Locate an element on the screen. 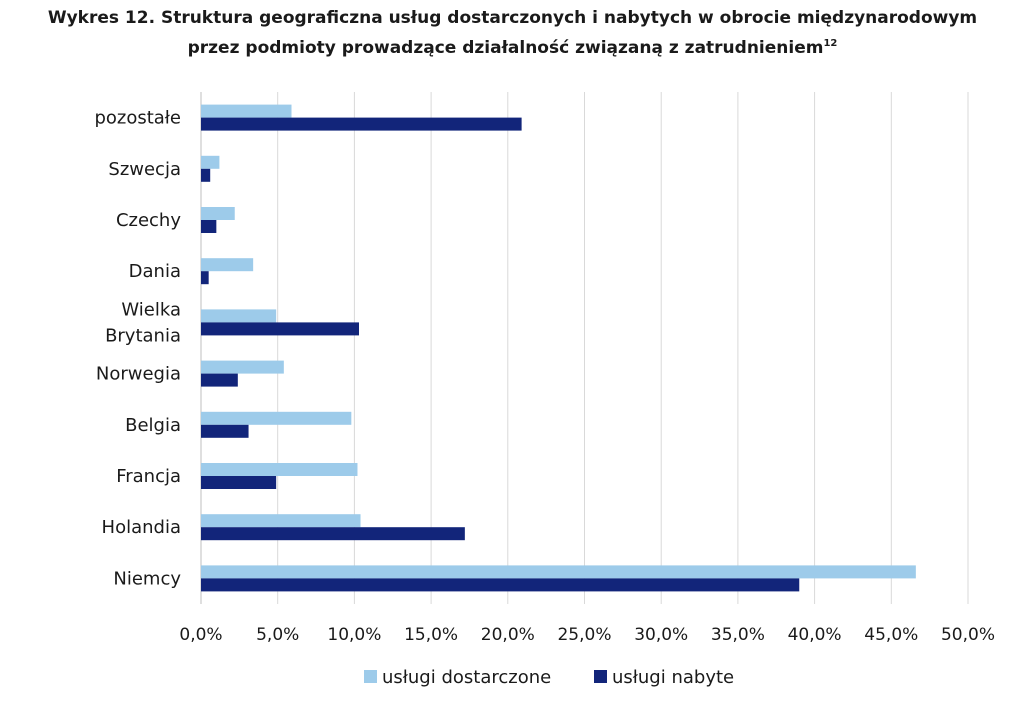 The width and height of the screenshot is (1025, 708). category-label: Holandia is located at coordinates (141, 527).